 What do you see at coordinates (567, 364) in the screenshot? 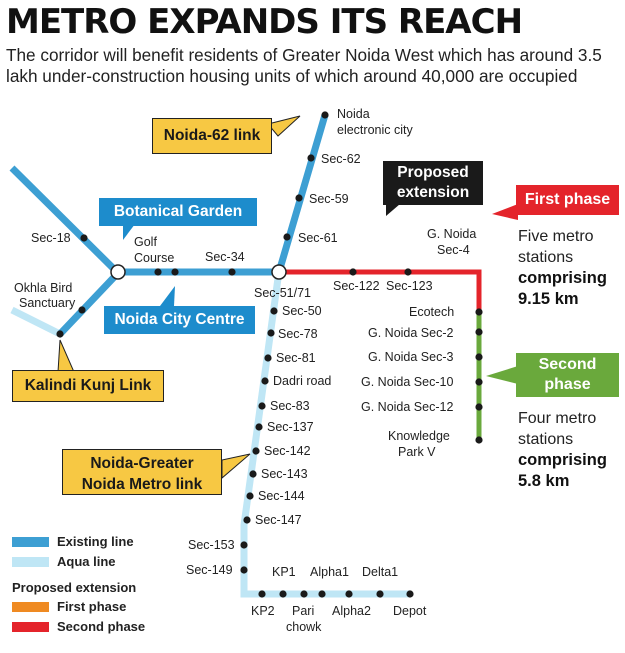
I see `second-phase-title1: Second` at bounding box center [567, 364].